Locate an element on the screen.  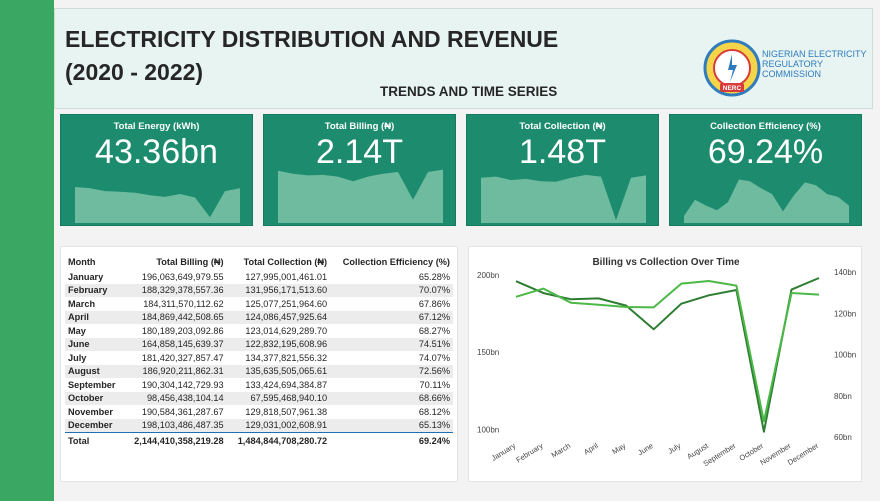
cell-collection: 131,956,171,513.60 is located at coordinates (278, 290).